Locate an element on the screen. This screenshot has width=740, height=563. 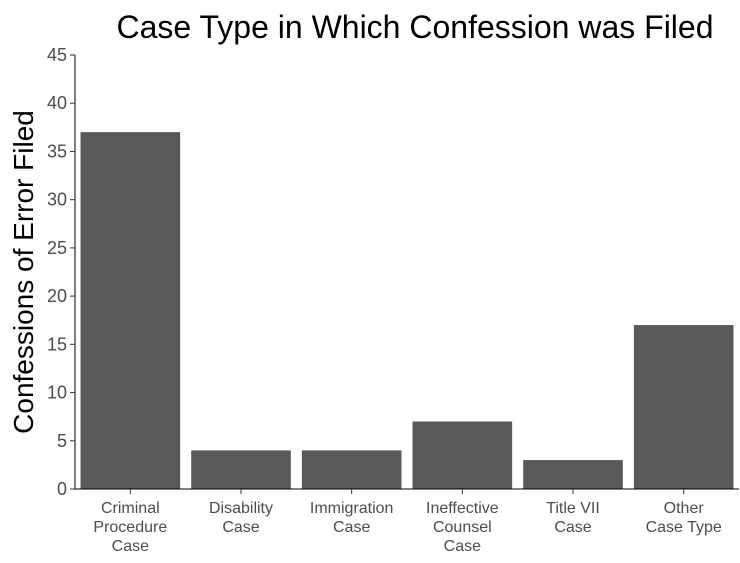
y-tick-label-0: 0 is located at coordinates (62, 489).